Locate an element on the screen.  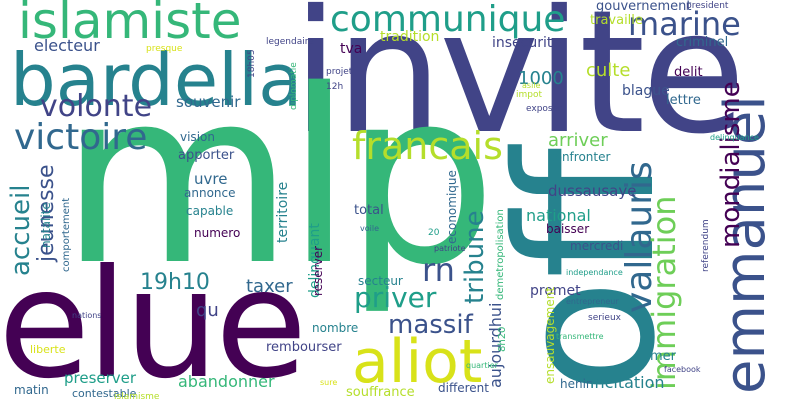
word-souvenir: souvenir is located at coordinates (208, 102).